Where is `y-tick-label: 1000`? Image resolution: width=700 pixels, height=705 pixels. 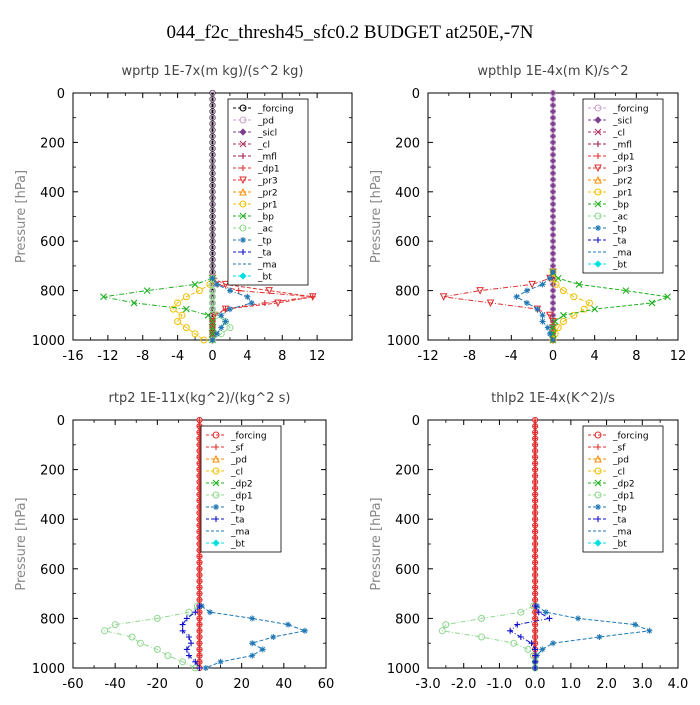 y-tick-label: 1000 is located at coordinates (48, 669).